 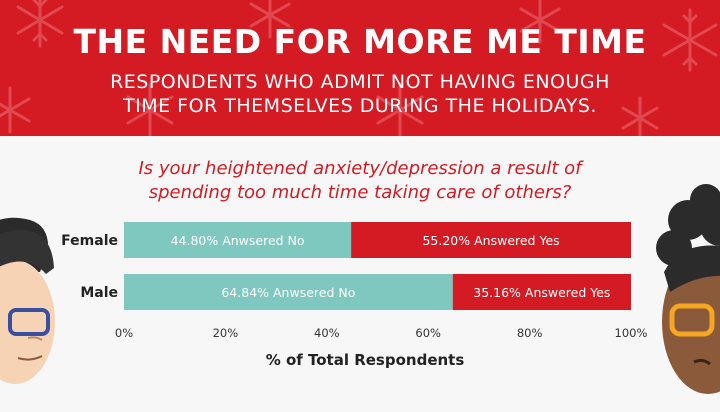 I want to click on data-label-male-answered-yes: 35.16% Answered Yes, so click(x=541, y=292).